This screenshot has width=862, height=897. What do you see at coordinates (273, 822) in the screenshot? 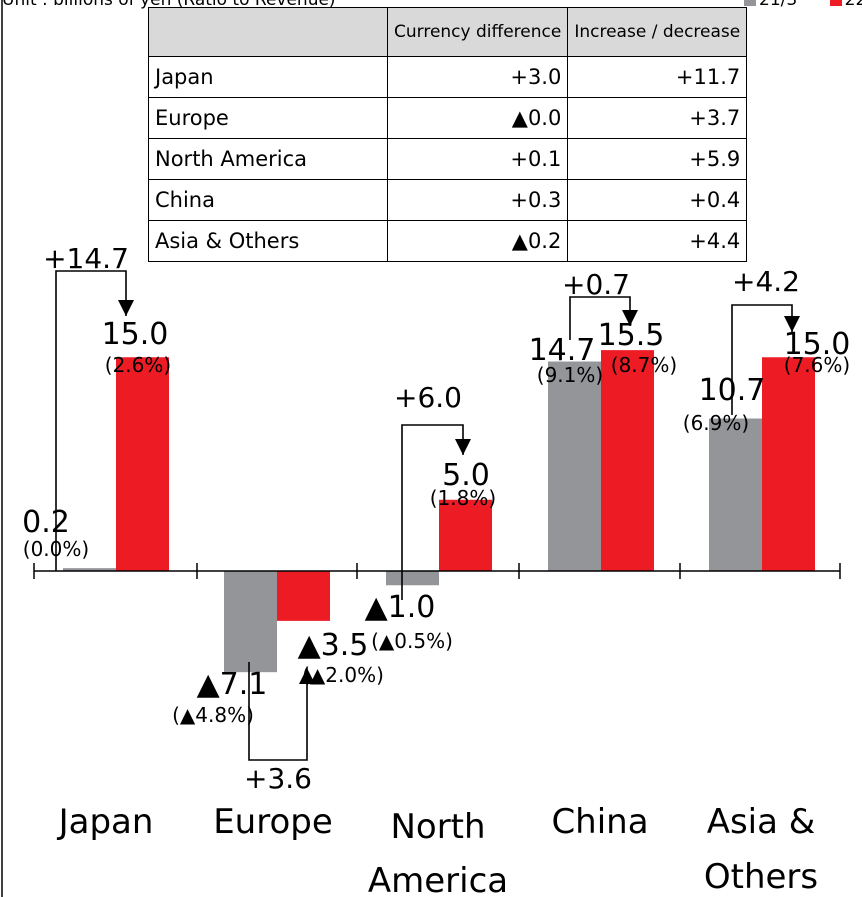
I see `category-label-1-0: Europe` at bounding box center [273, 822].